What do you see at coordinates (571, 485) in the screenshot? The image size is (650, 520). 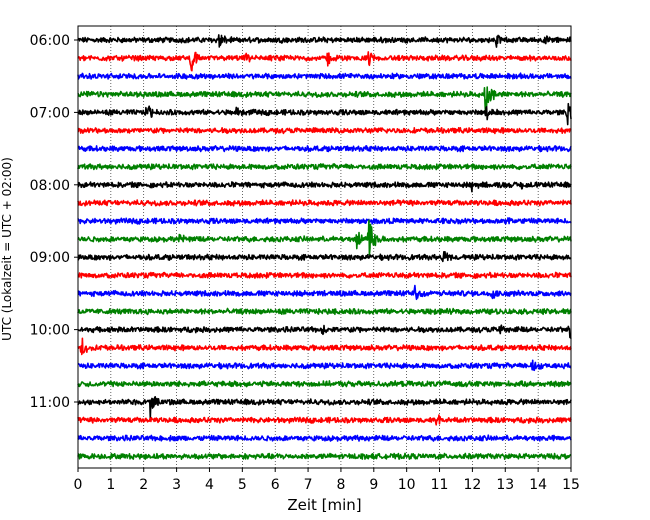 I see `x-tick-label: 15` at bounding box center [571, 485].